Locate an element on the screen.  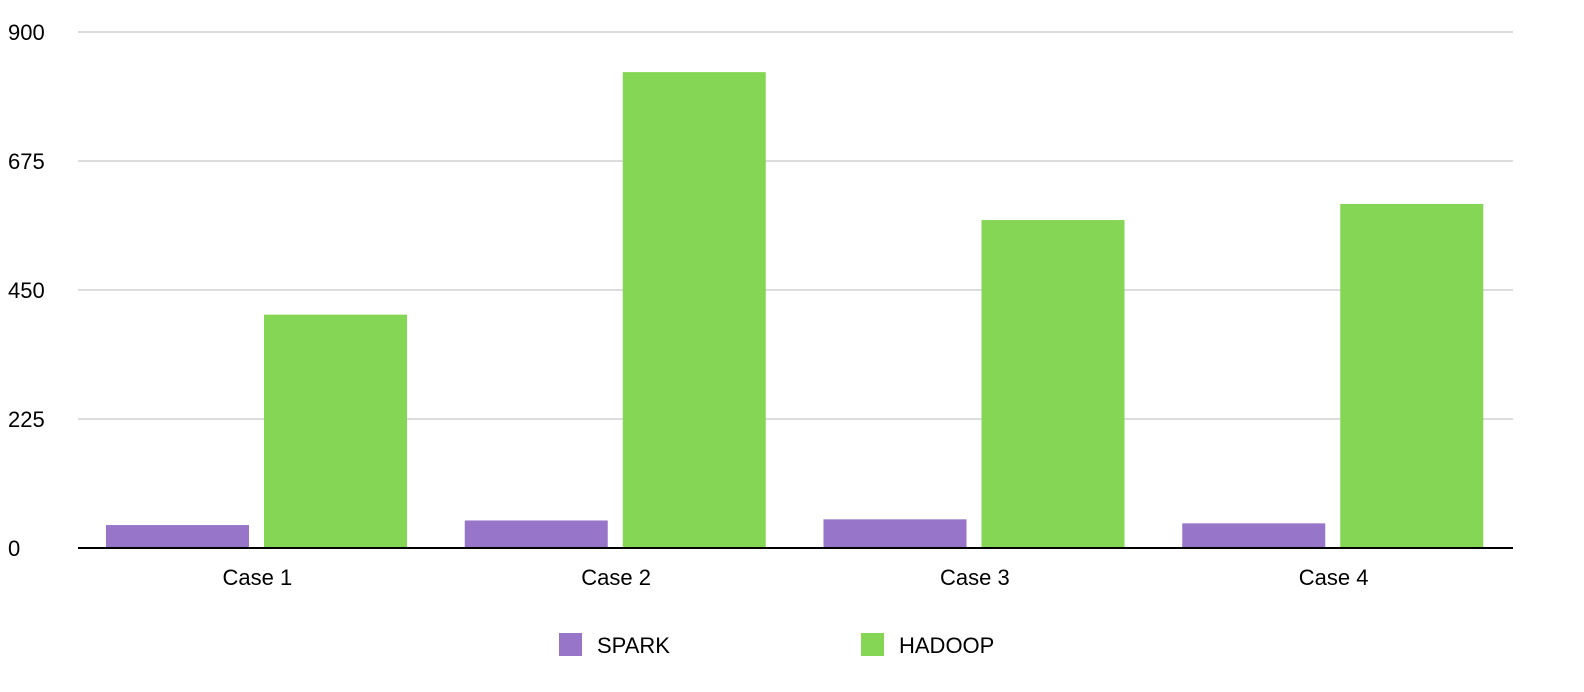
y-axis-tick-labels: 0 225 450 675 900 is located at coordinates (26, 290).